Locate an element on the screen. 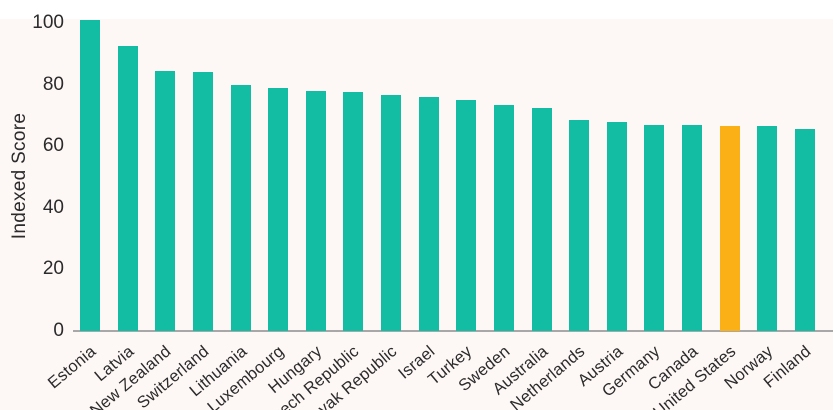 The width and height of the screenshot is (838, 410). y-axis-tick-label: 40 is located at coordinates (53, 207).